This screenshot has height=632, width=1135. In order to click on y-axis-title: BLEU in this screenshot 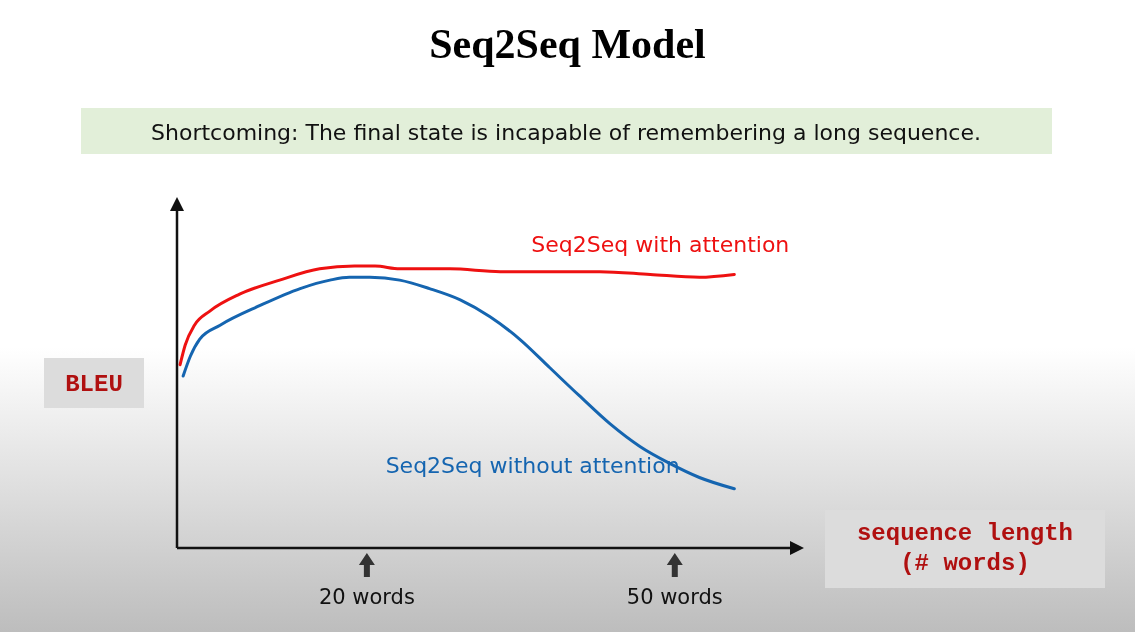, I will do `click(94, 384)`.